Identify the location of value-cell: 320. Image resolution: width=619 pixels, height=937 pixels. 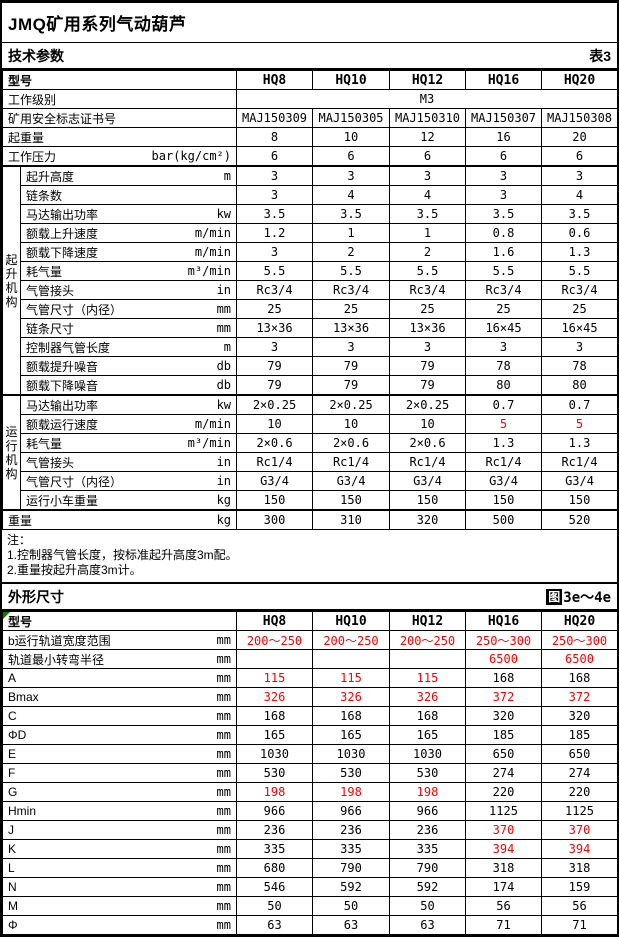
(428, 519).